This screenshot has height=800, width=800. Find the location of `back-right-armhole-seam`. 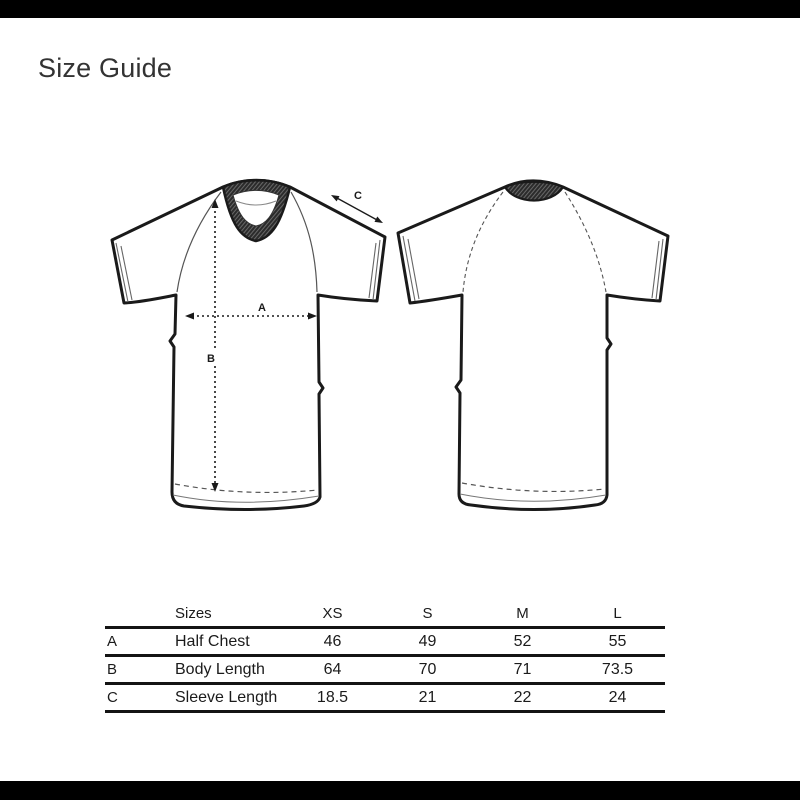

back-right-armhole-seam is located at coordinates (585, 242).